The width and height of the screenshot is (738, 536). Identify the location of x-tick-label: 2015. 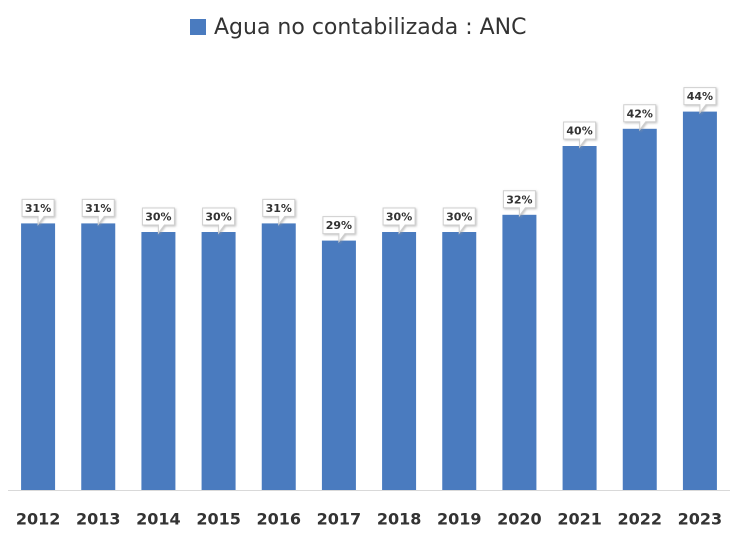
(218, 519).